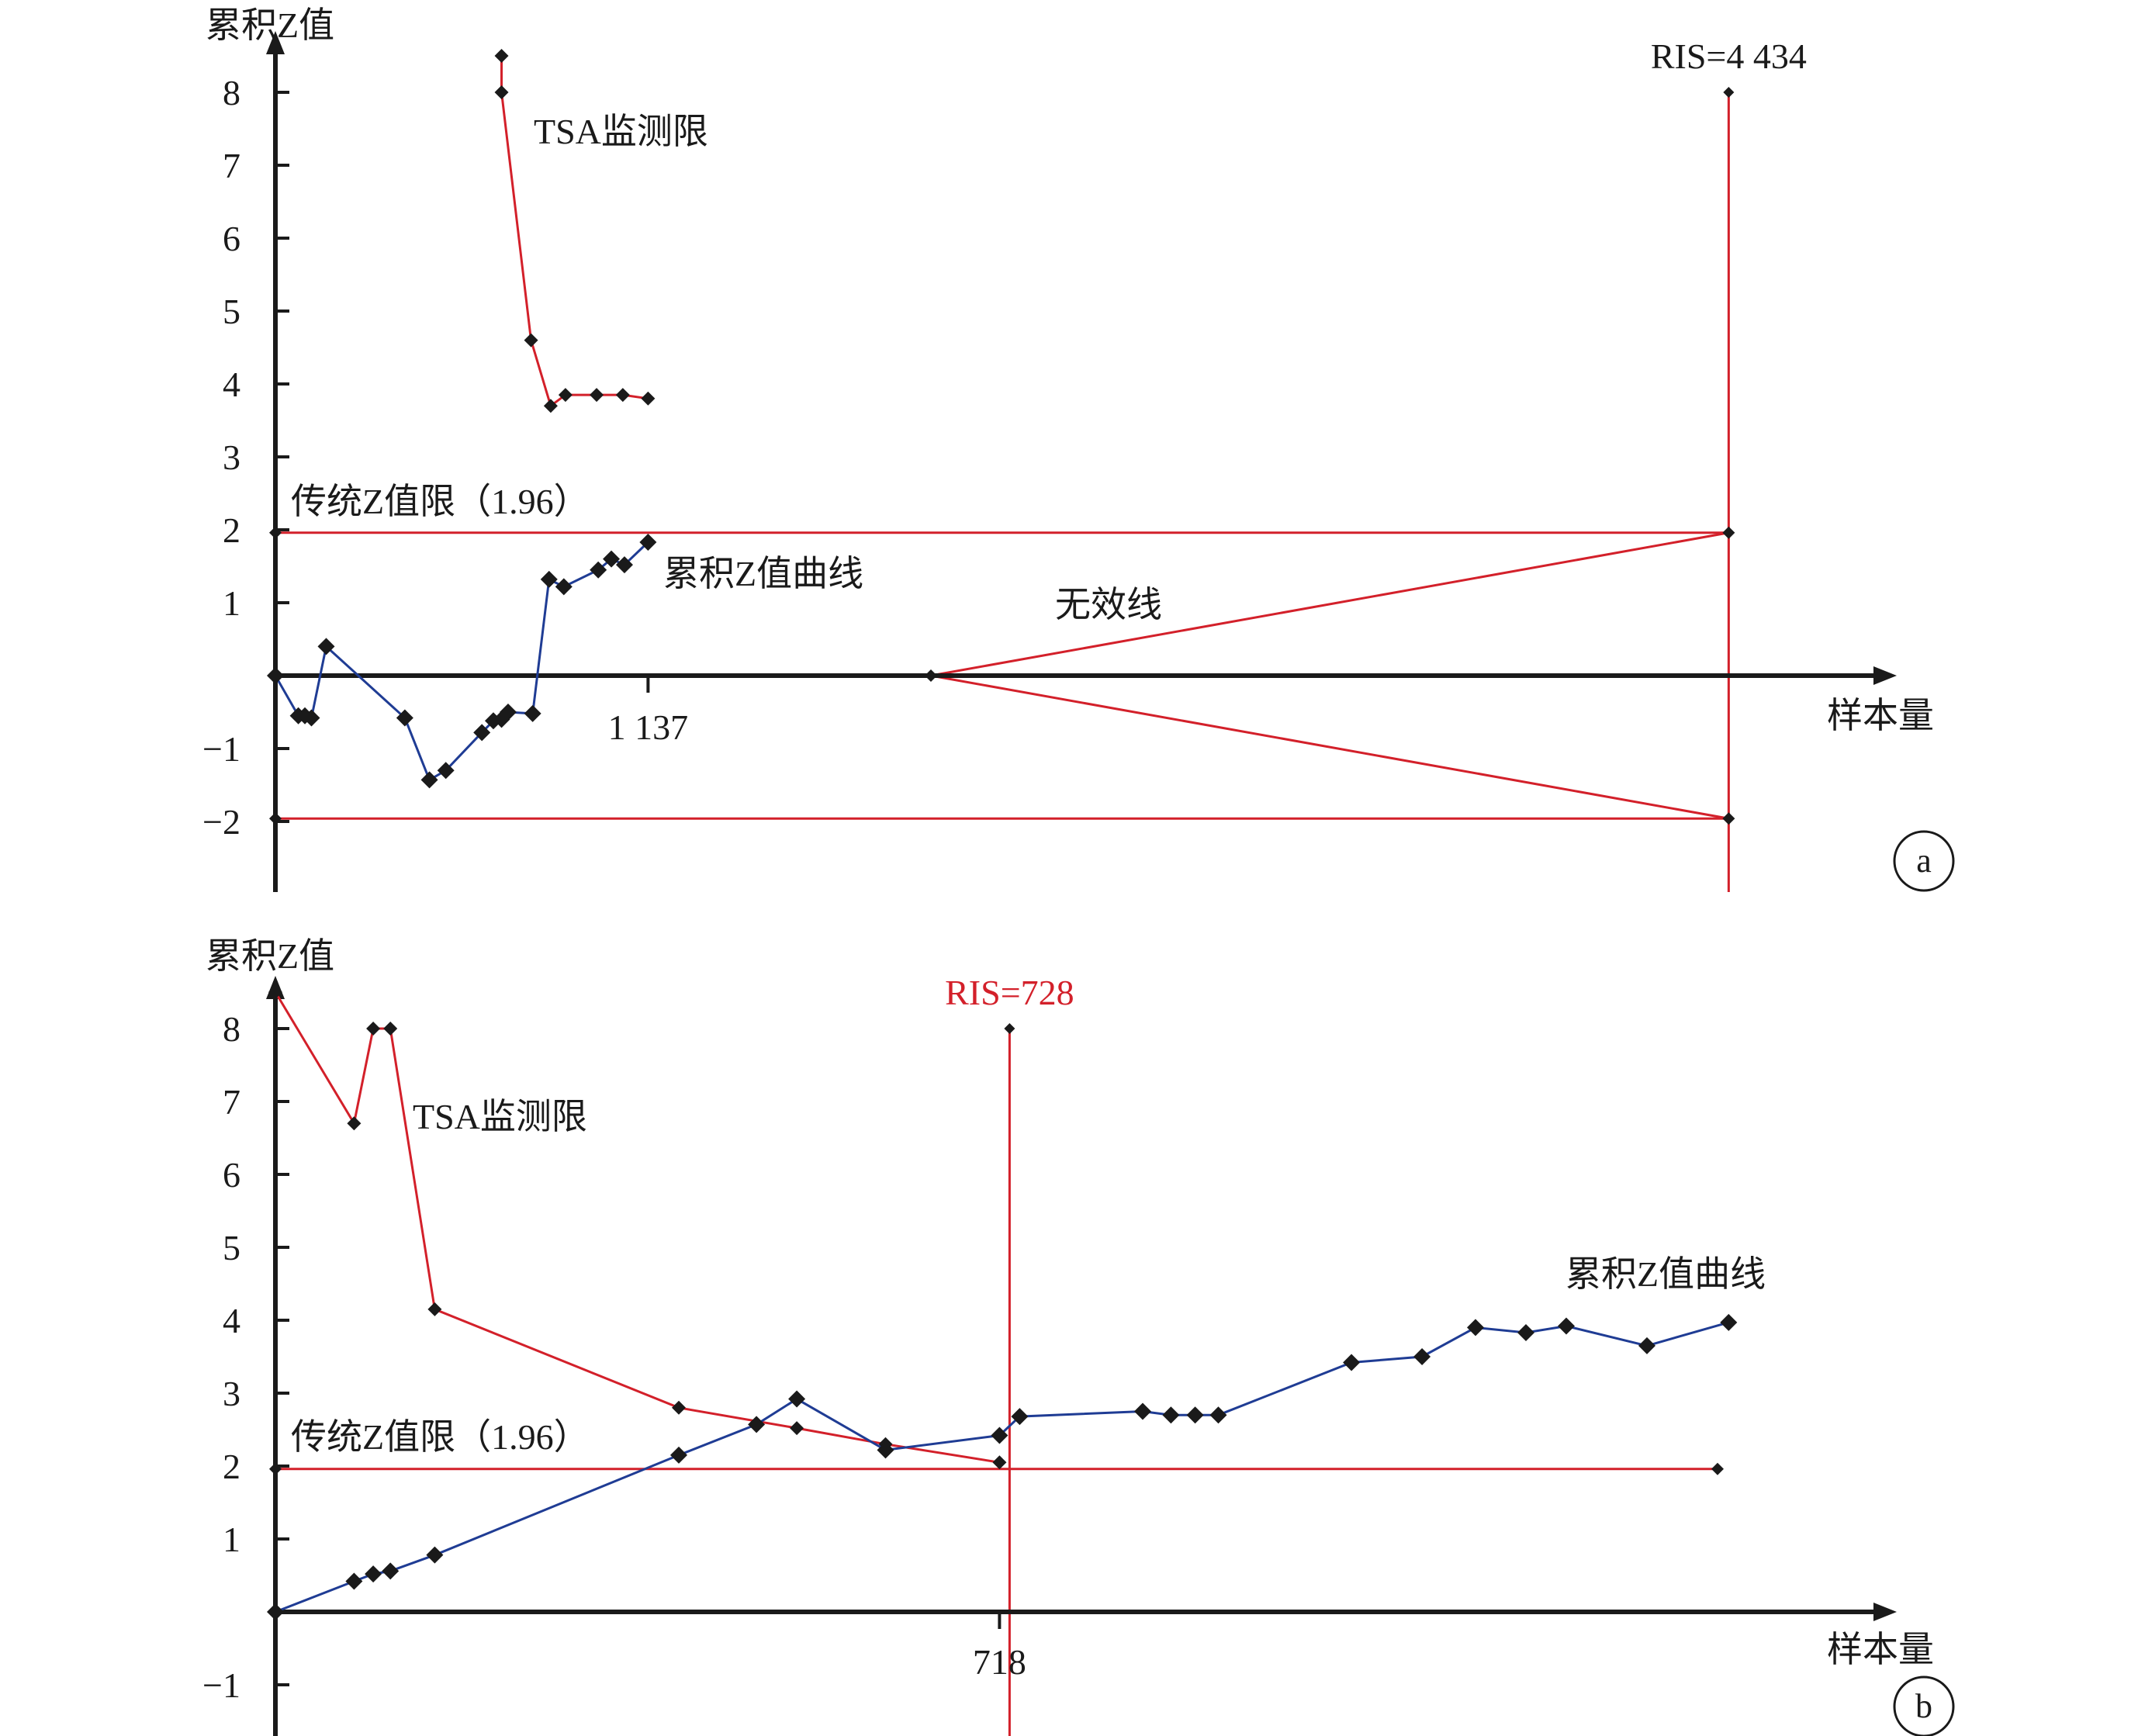  Describe the element at coordinates (231, 92) in the screenshot. I see `panel-a-y-tick-label: 8` at that location.